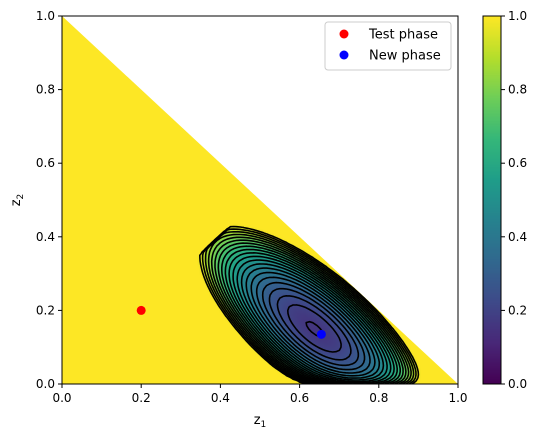 The height and width of the screenshot is (438, 543). I want to click on colorbar-ticks: 0.0 0.2 0.4 0.6 0.8 1.0, so click(514, 200).